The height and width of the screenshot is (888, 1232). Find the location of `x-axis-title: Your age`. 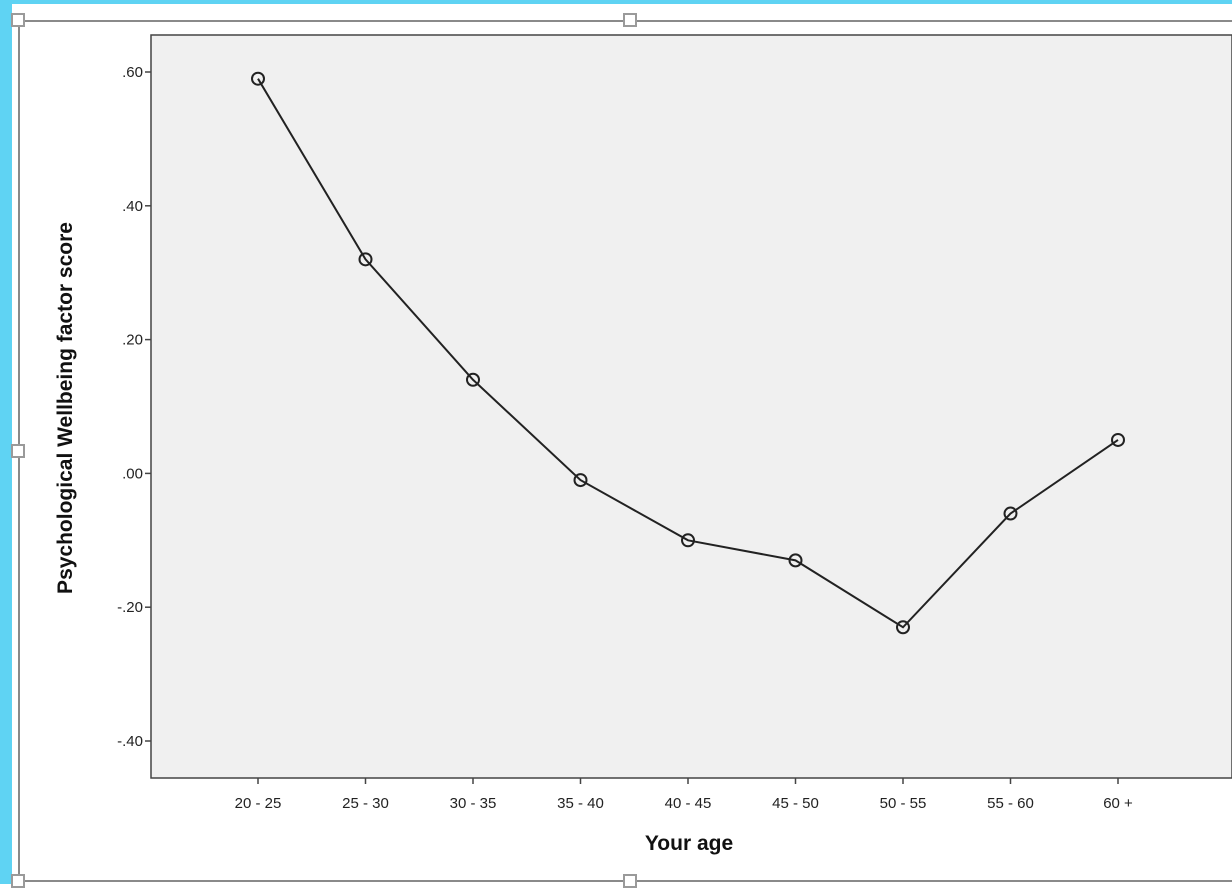

x-axis-title: Your age is located at coordinates (689, 843).